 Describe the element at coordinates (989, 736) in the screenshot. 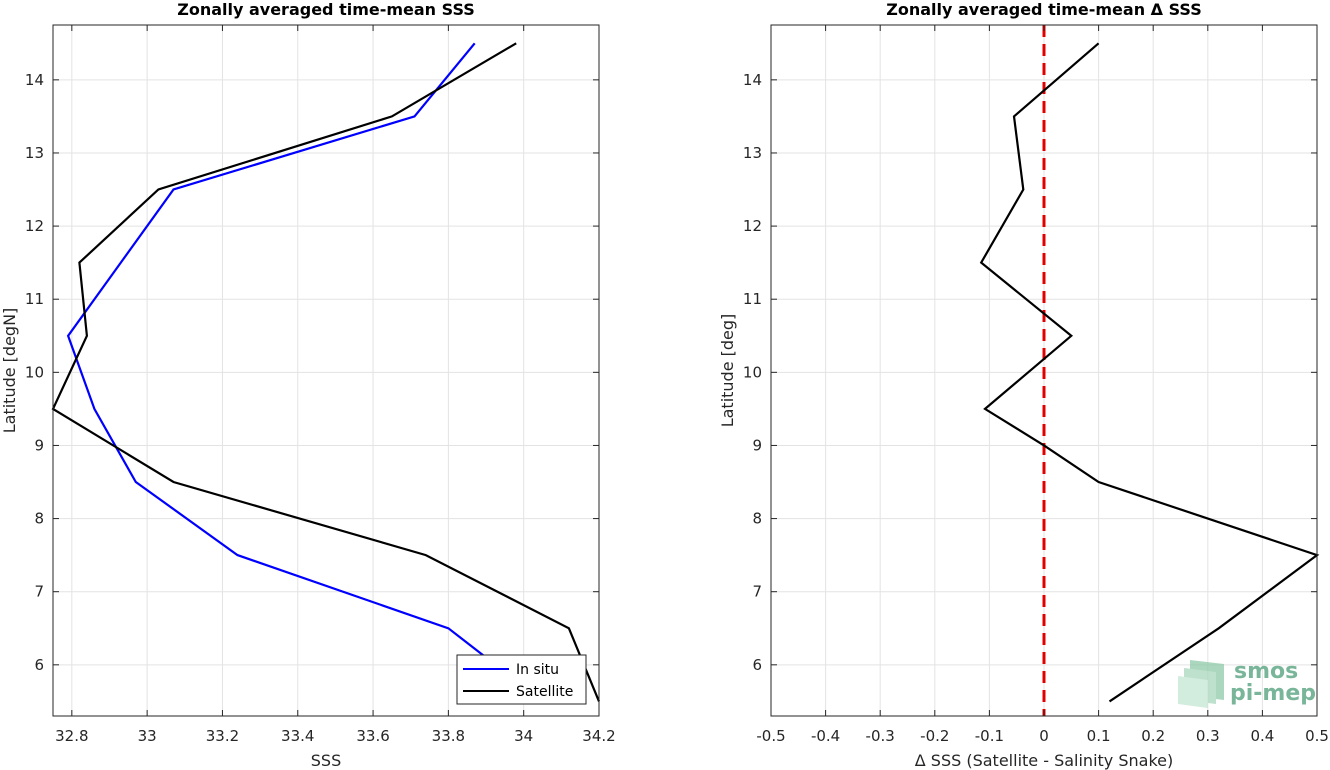

I see `x-tick-label: -0.1` at that location.